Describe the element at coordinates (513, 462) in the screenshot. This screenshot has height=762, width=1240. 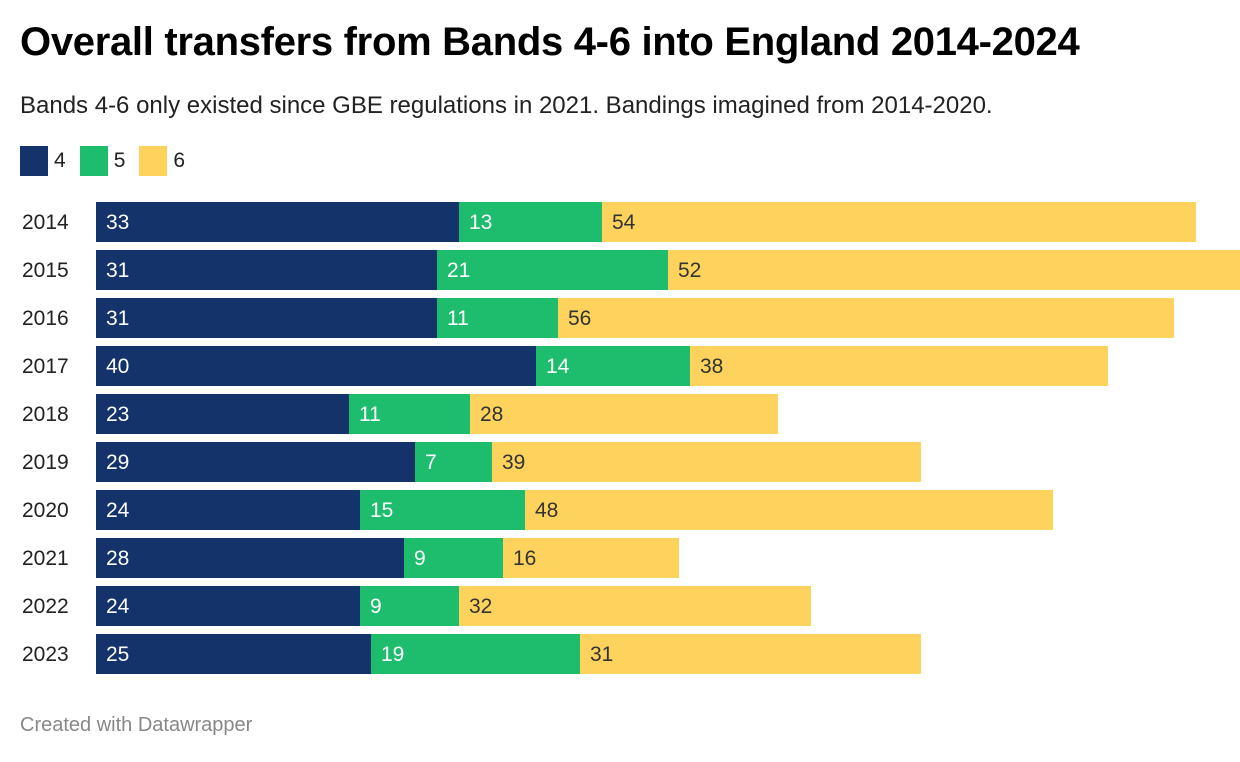
I see `data-label-2019-band-6: 39` at that location.